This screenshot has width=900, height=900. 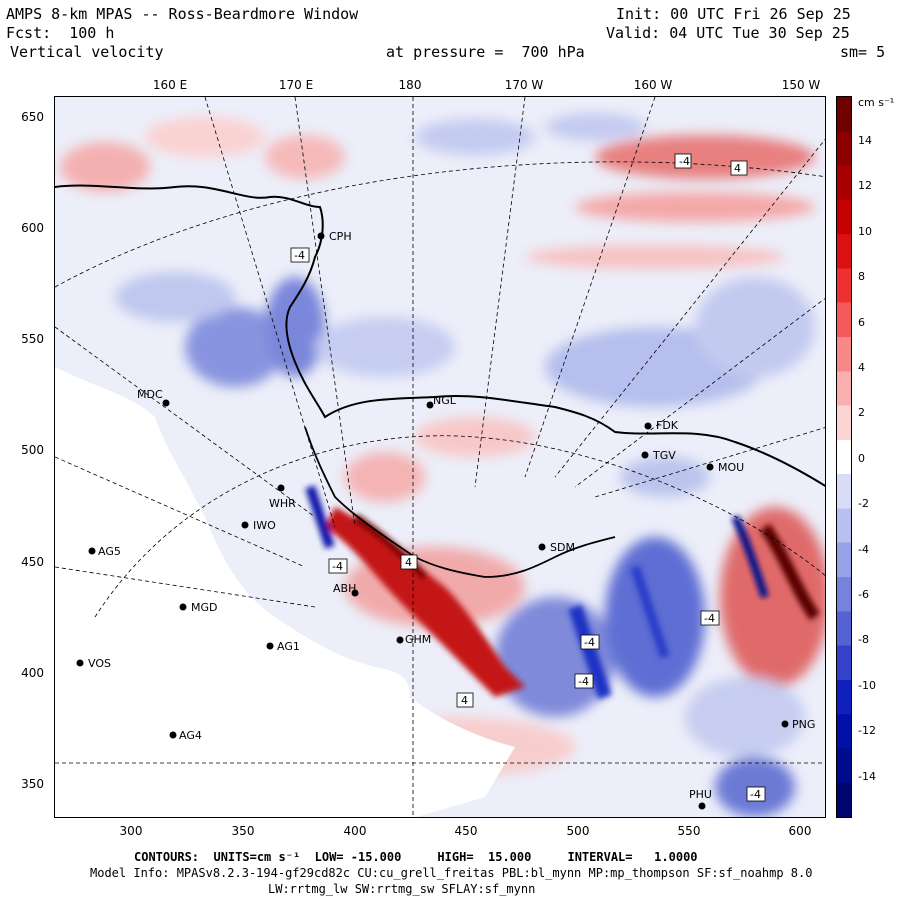 I want to click on pressure-level: at pressure = 700 hPa, so click(x=485, y=52).